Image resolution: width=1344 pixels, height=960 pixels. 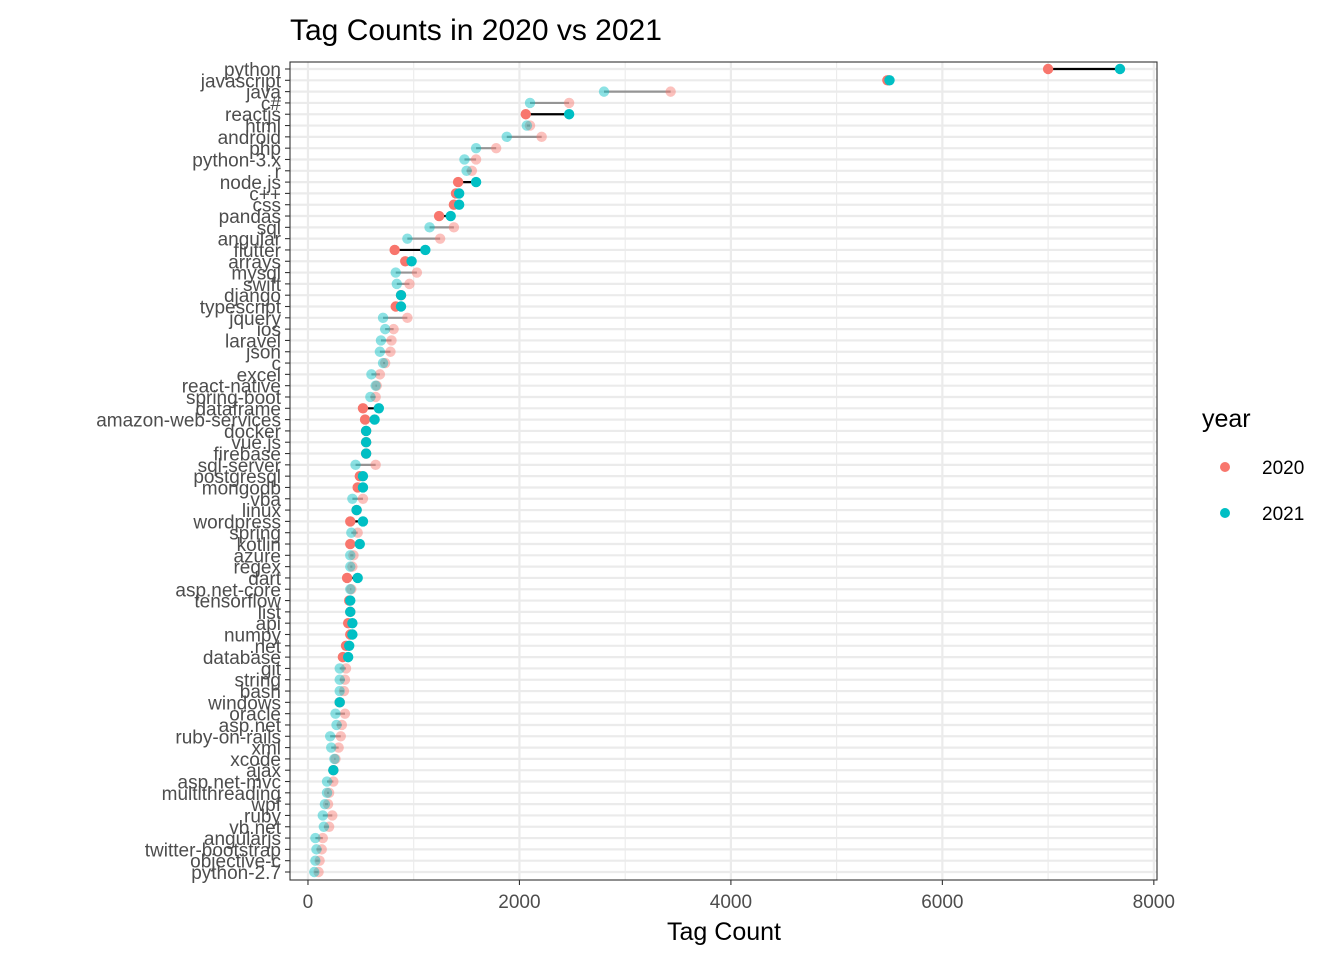 What do you see at coordinates (236, 522) in the screenshot?
I see `y-tick-label: wordpress` at bounding box center [236, 522].